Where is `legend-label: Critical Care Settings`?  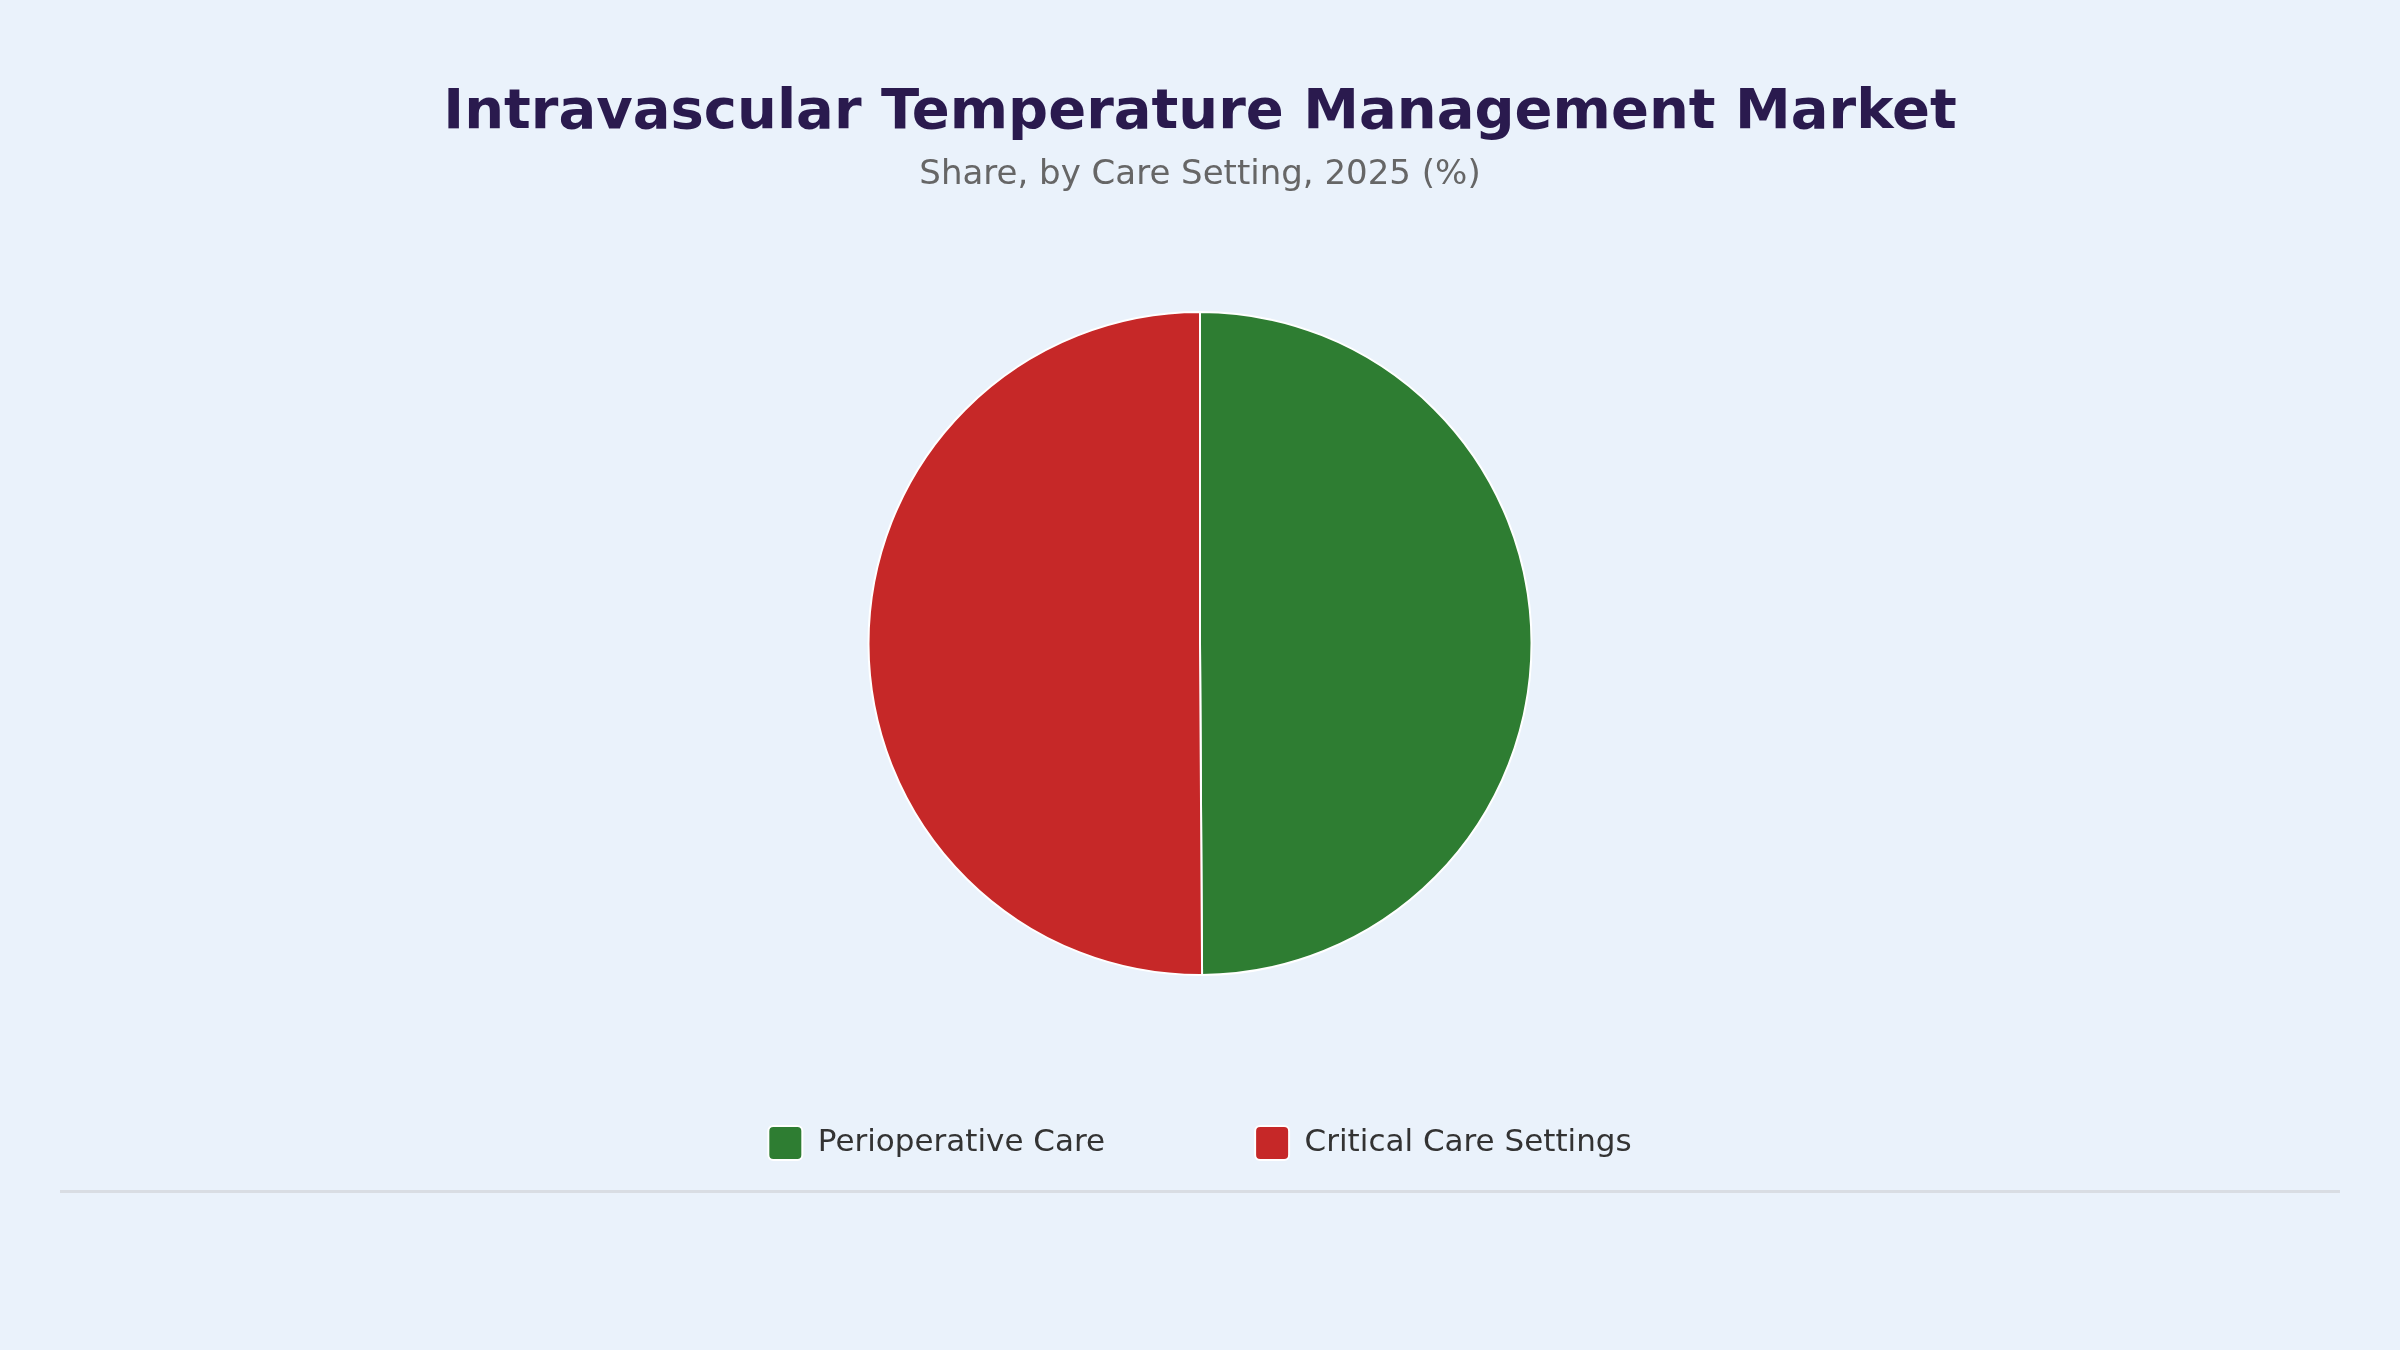 legend-label: Critical Care Settings is located at coordinates (1468, 1140).